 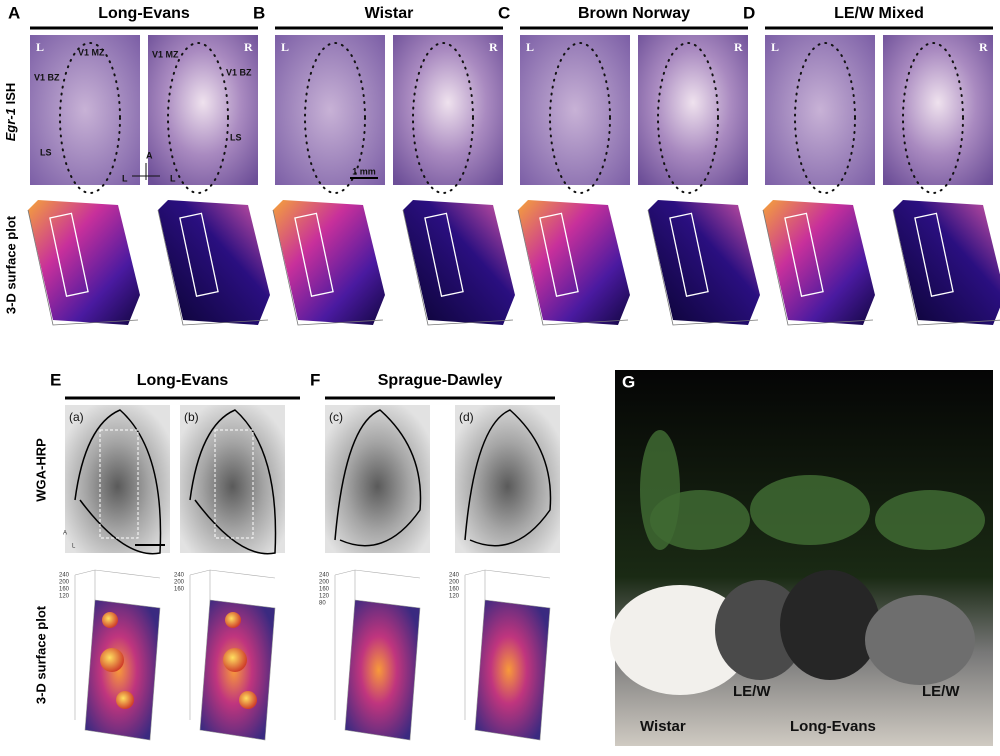 I want to click on subpanel-label: (c), so click(x=336, y=417).